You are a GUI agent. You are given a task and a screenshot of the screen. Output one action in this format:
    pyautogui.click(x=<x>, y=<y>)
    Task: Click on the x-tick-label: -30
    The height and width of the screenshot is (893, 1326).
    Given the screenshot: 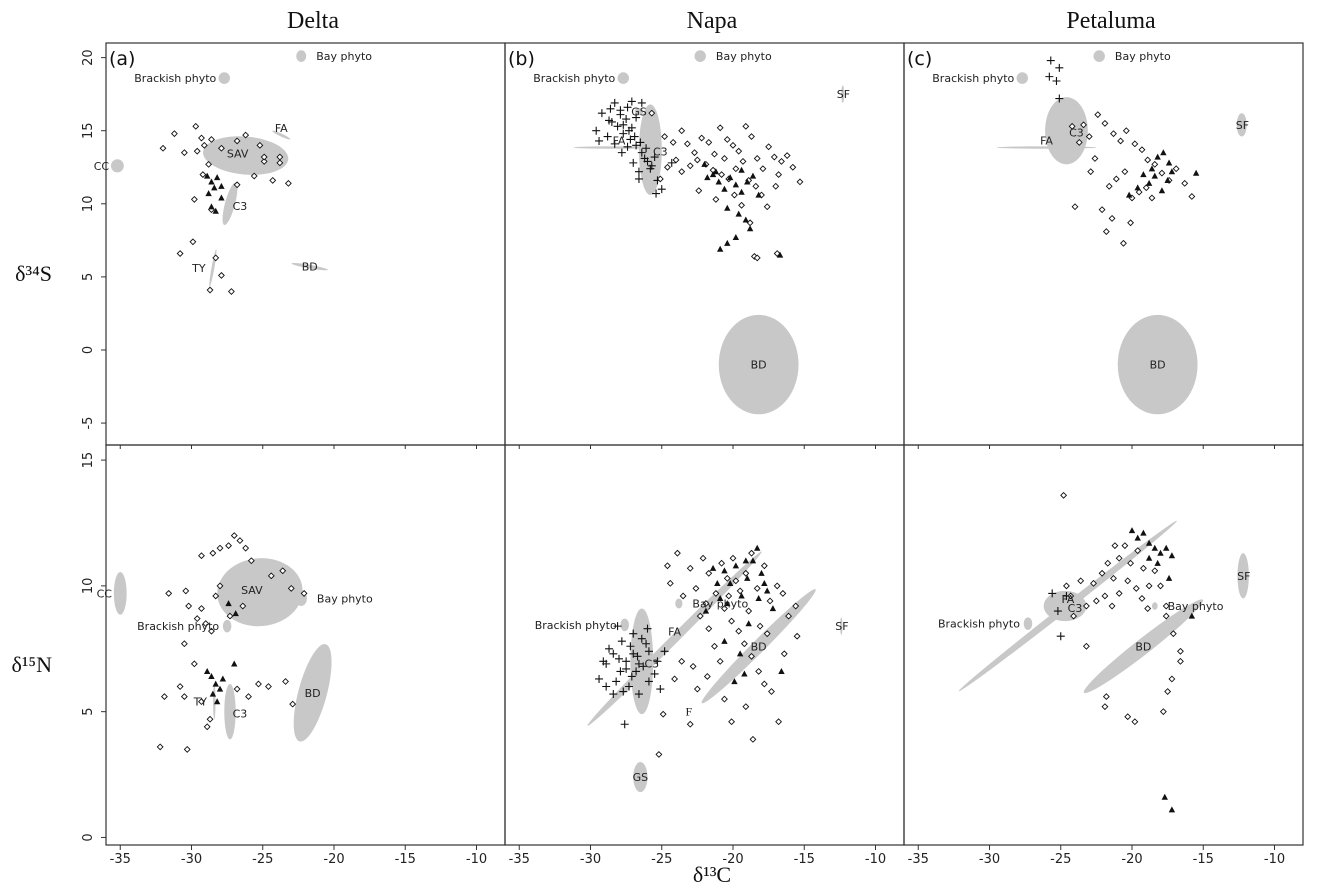 What is the action you would take?
    pyautogui.click(x=191, y=859)
    